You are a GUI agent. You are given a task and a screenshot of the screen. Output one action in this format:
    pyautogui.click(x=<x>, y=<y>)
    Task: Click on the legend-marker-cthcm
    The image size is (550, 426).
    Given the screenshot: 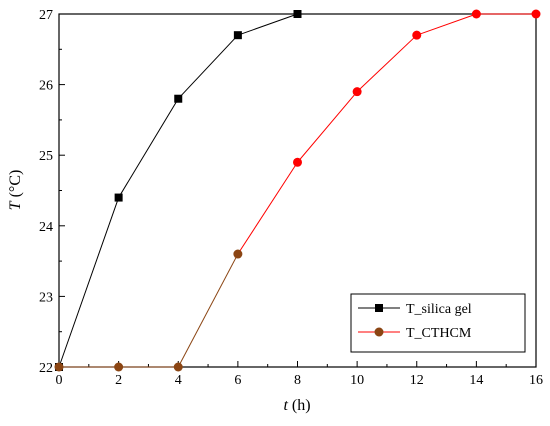 What is the action you would take?
    pyautogui.click(x=379, y=332)
    